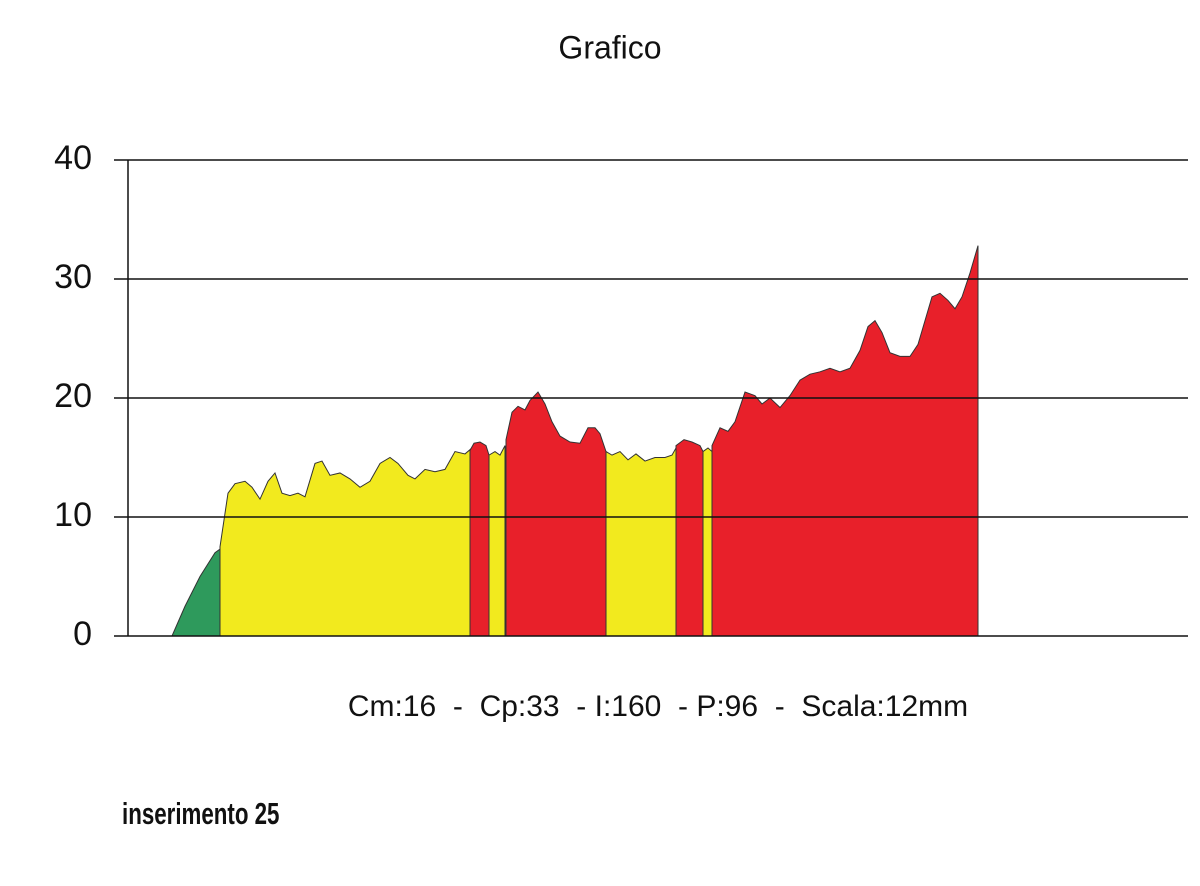 The image size is (1200, 886). What do you see at coordinates (73, 277) in the screenshot?
I see `y-tick-label: 30` at bounding box center [73, 277].